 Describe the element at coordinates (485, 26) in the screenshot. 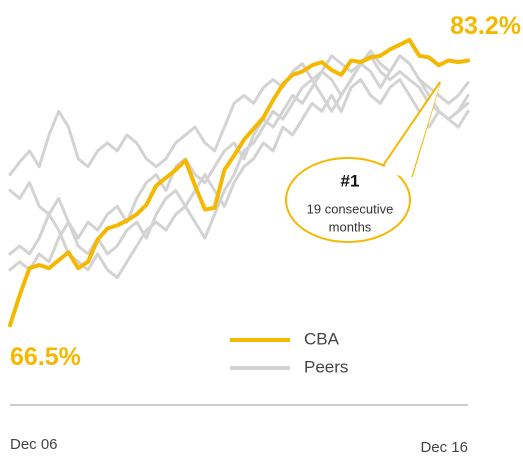

I see `data-label: 83.2%` at that location.